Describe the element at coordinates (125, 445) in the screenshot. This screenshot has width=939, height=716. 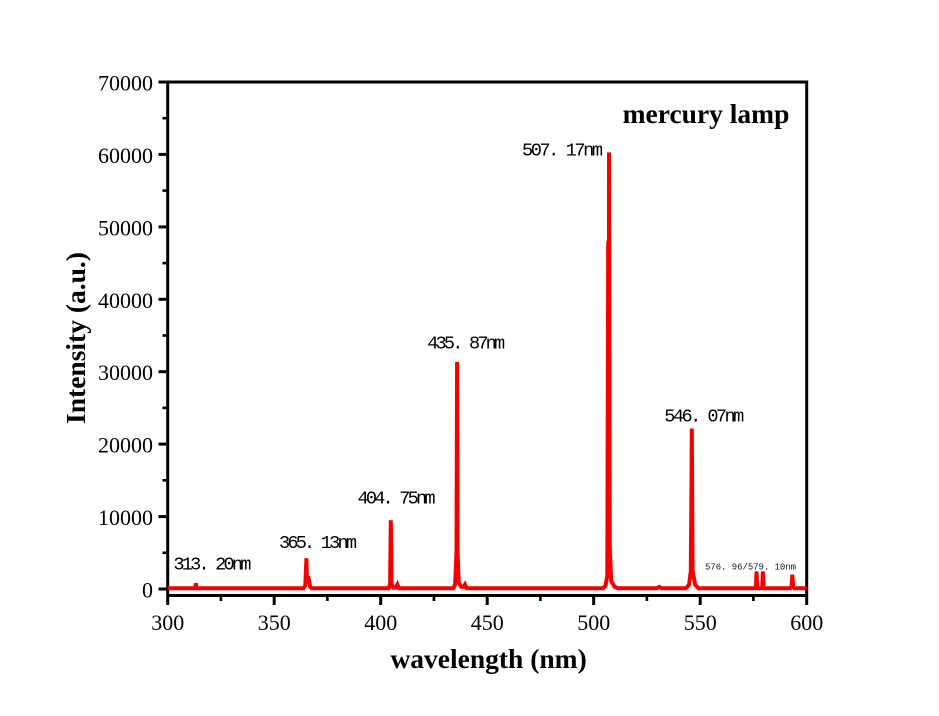
I see `svg-text: 20000` at that location.